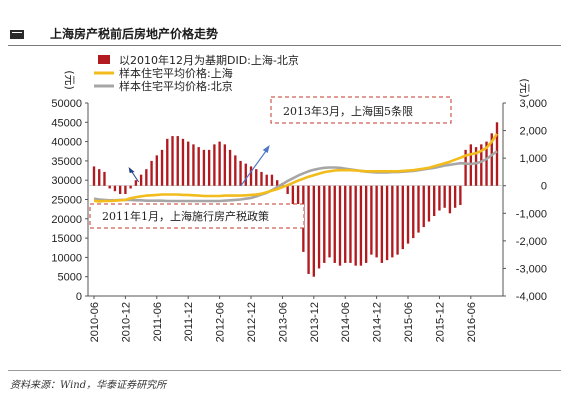 The width and height of the screenshot is (573, 406). I want to click on header-rule, so click(284, 45).